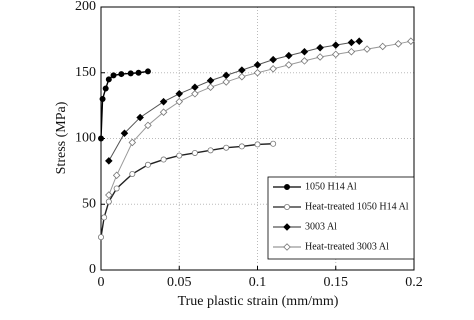 The width and height of the screenshot is (474, 320). What do you see at coordinates (331, 186) in the screenshot?
I see `legend-label: 1050 H14 Al` at bounding box center [331, 186].